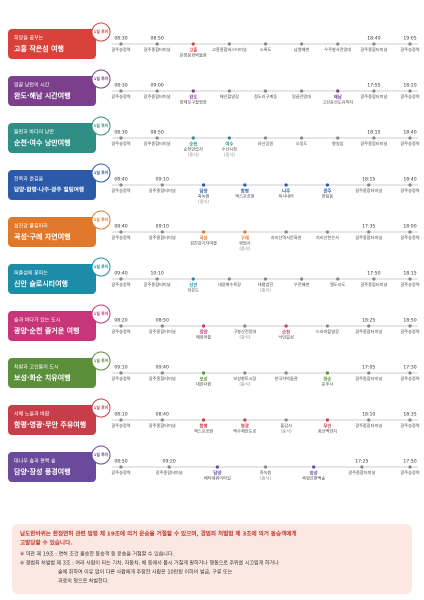 Image resolution: width=424 pixels, height=600 pixels. I want to click on stop-time: 17:35, so click(368, 227).